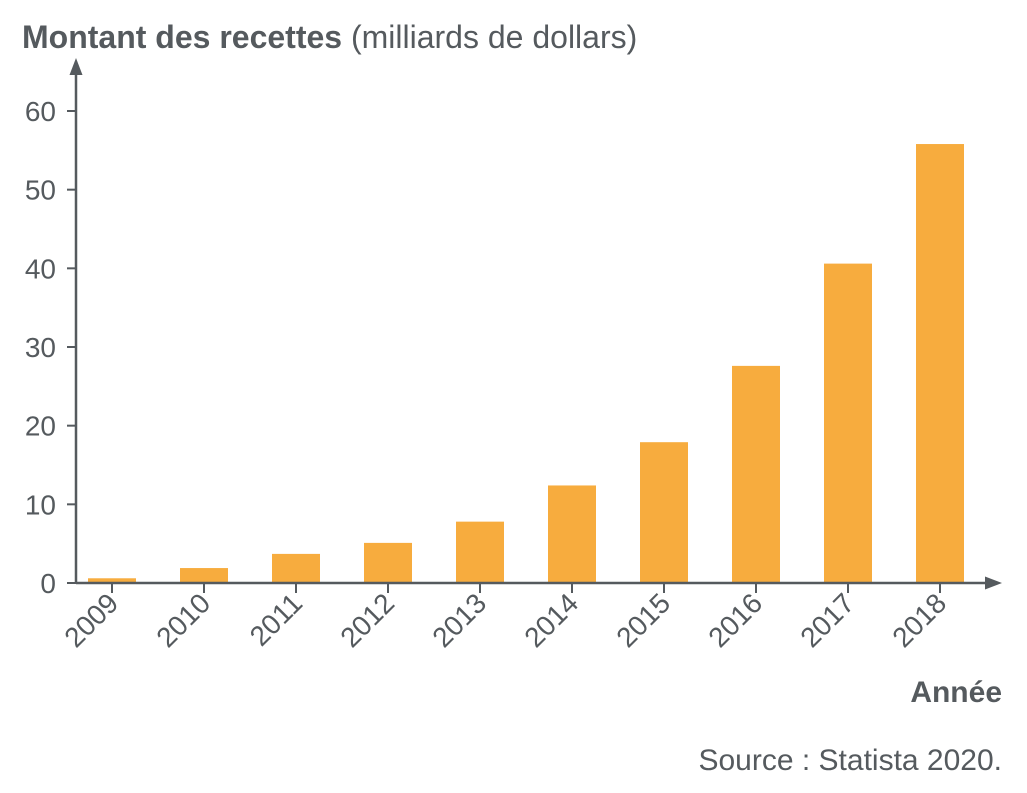 The width and height of the screenshot is (1027, 793). Describe the element at coordinates (276, 619) in the screenshot. I see `x-tick-label: 2011` at that location.